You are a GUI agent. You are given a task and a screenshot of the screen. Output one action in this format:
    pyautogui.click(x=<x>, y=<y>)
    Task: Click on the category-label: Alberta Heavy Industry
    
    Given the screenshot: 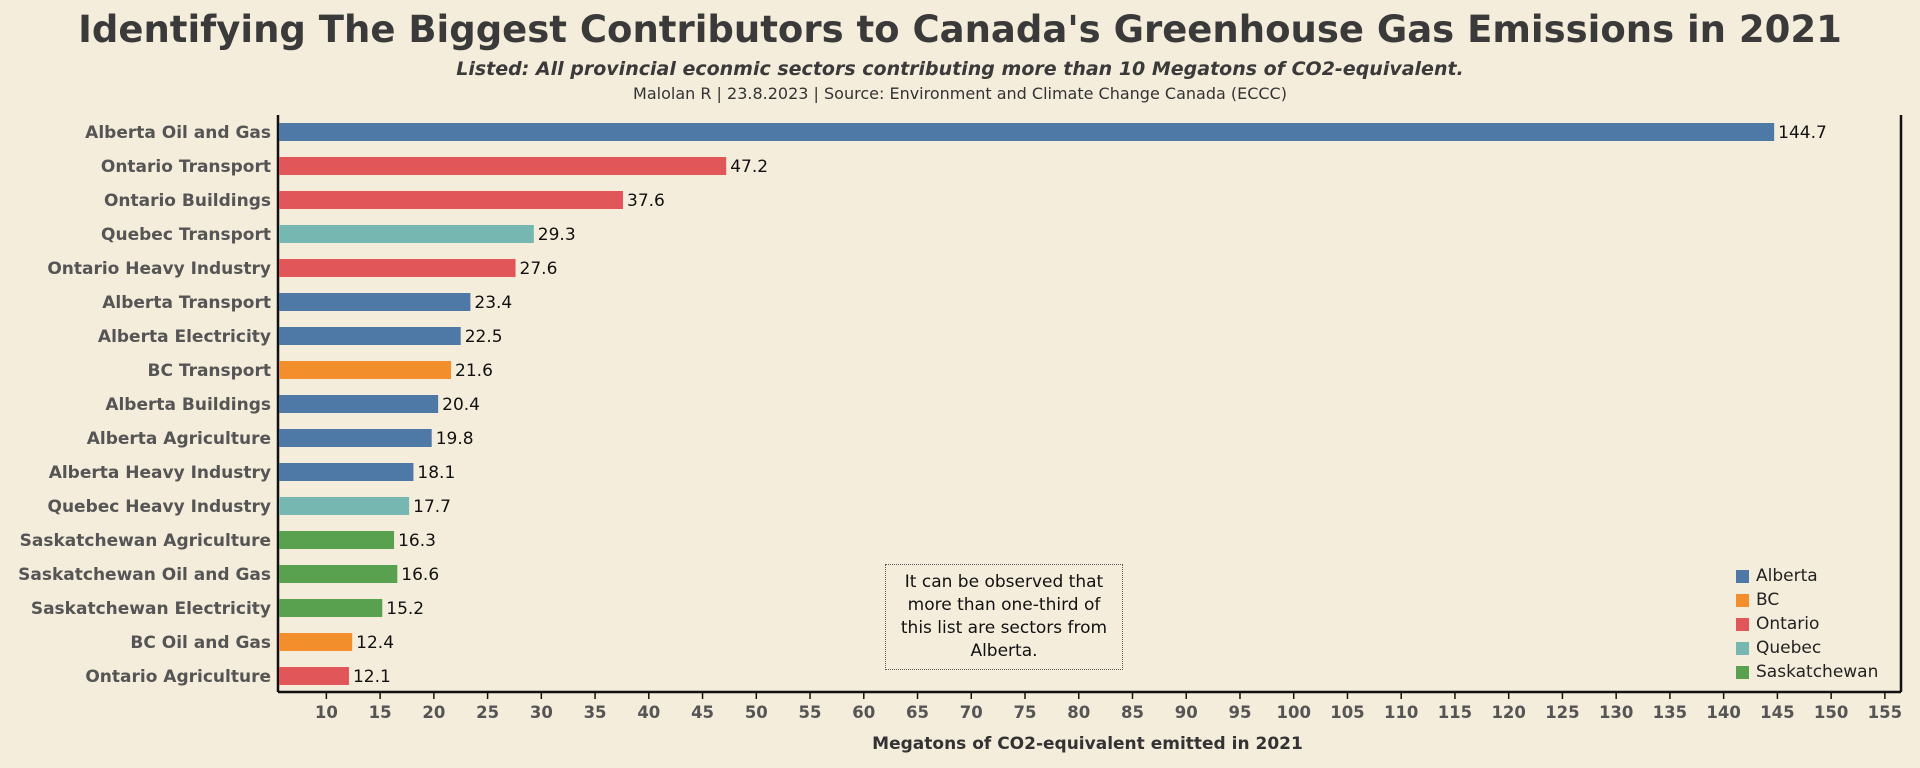 What is the action you would take?
    pyautogui.click(x=160, y=473)
    